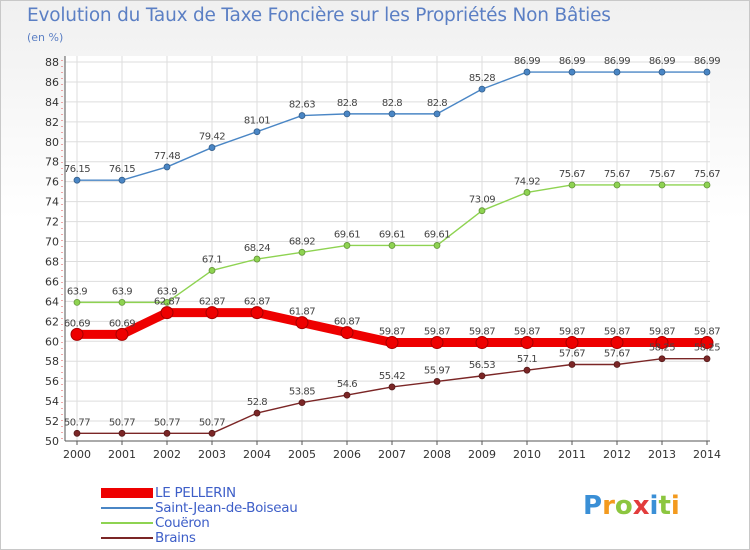 Image resolution: width=750 pixels, height=550 pixels. I want to click on y-tick-label: 72, so click(52, 222).